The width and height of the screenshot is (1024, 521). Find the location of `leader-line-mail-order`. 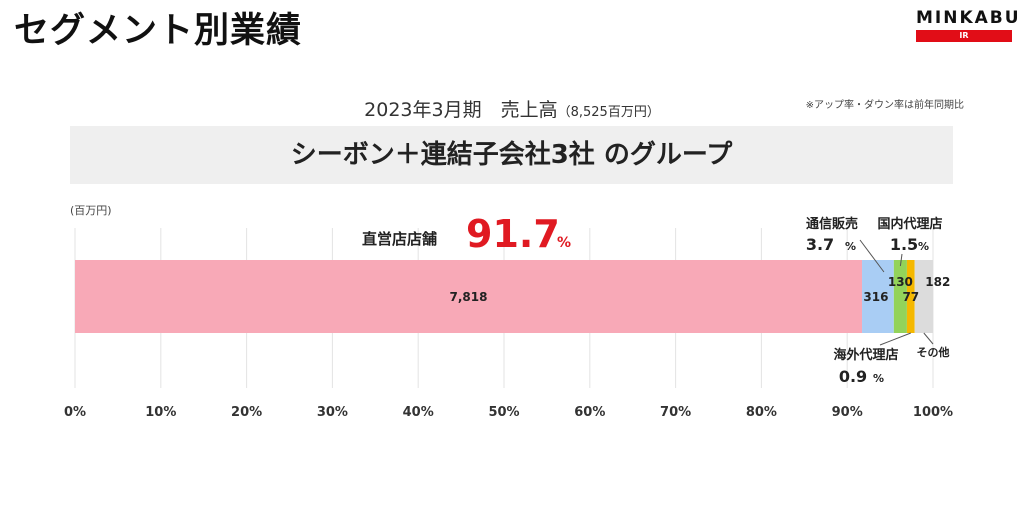

leader-line-mail-order is located at coordinates (872, 256).